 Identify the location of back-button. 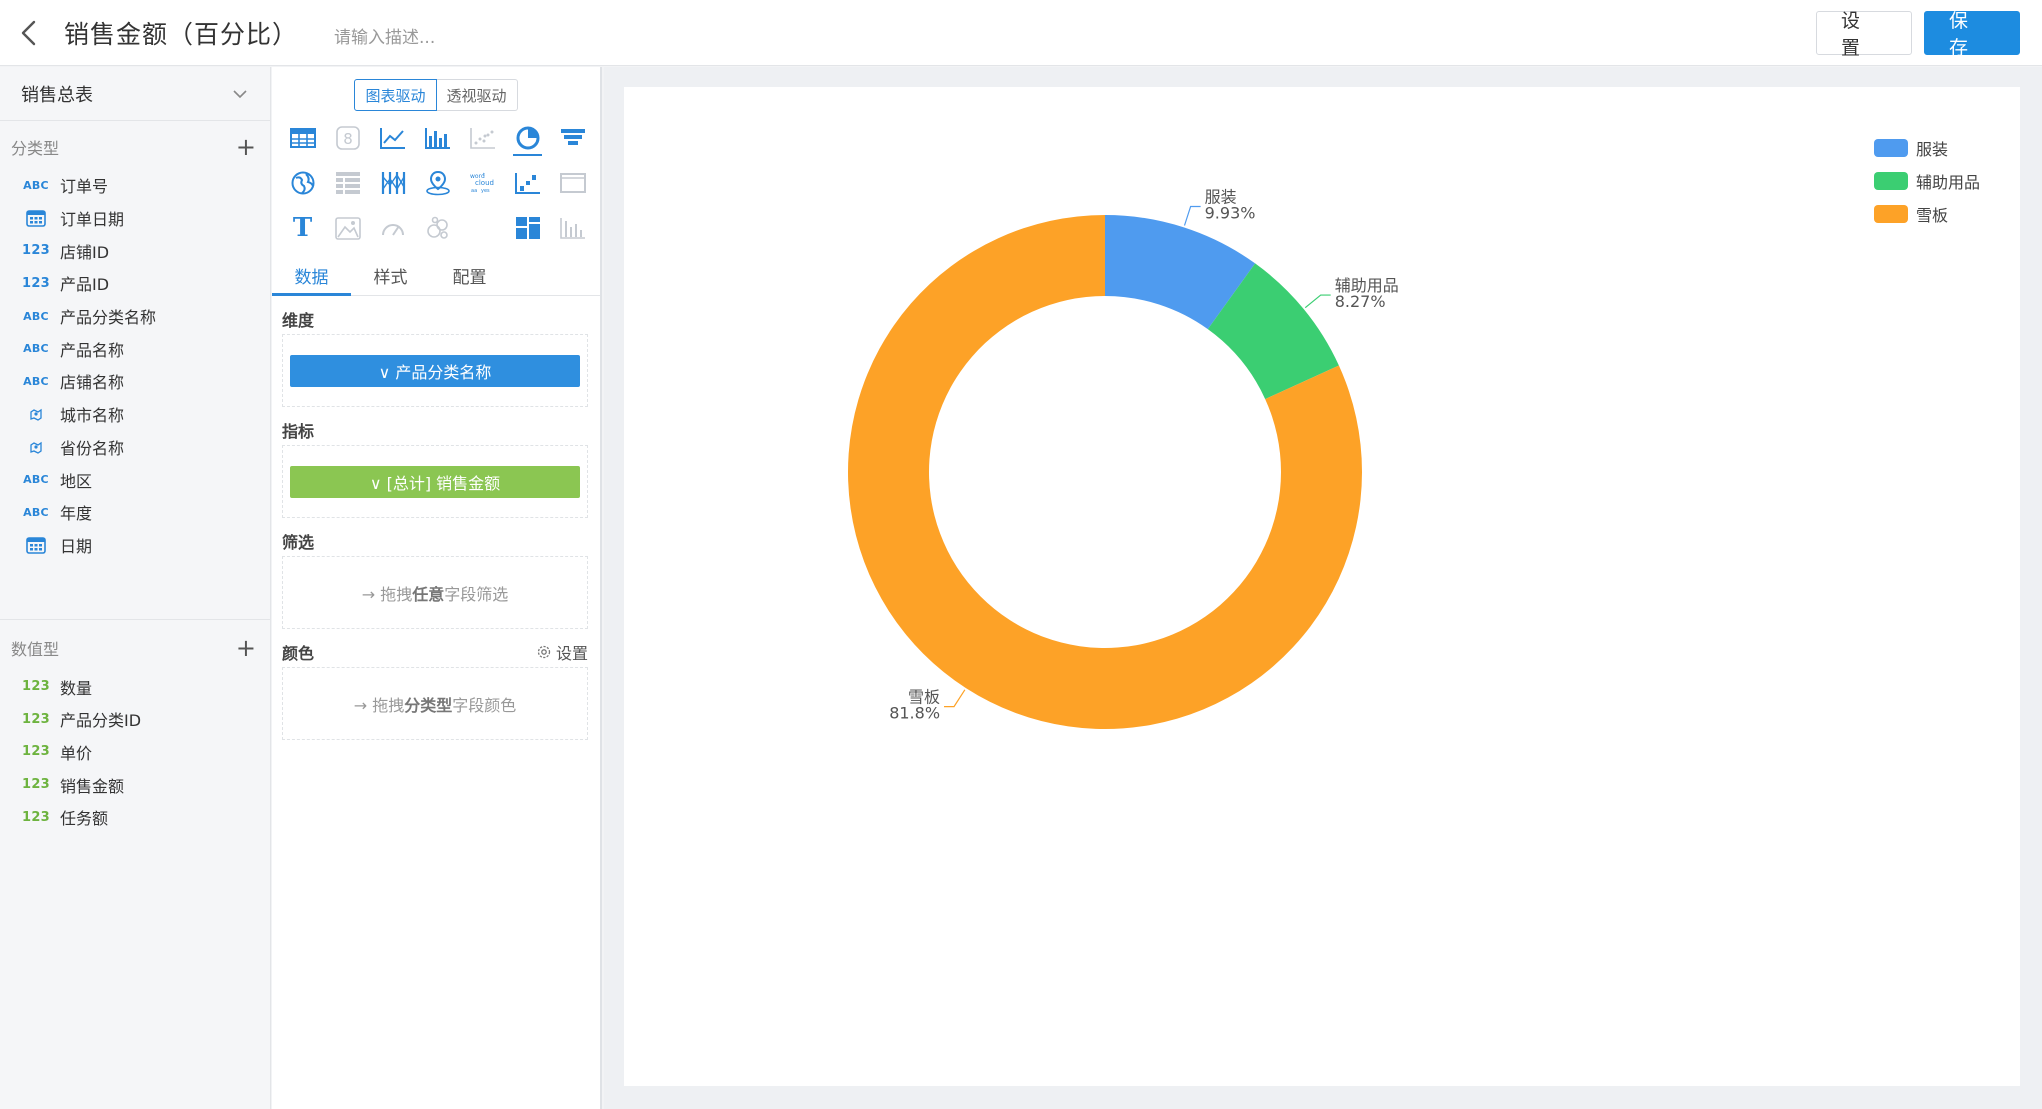
(28, 33).